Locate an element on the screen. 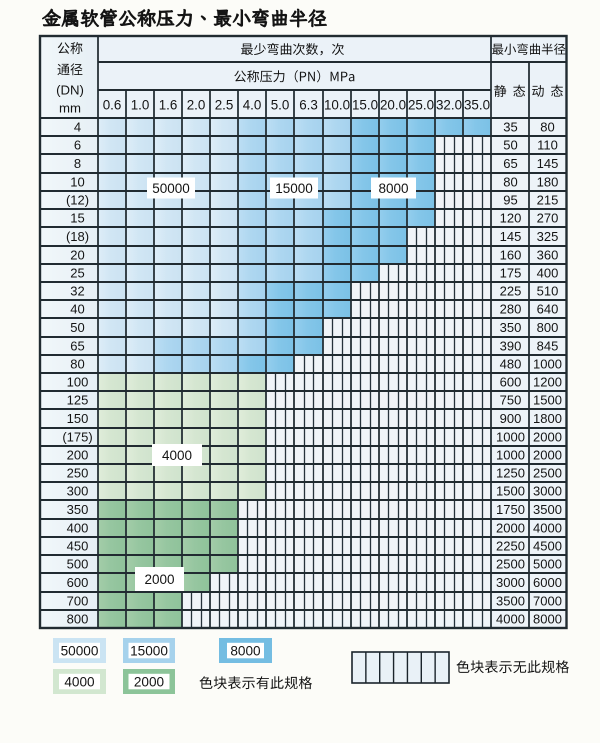 The width and height of the screenshot is (600, 743). svg-text: 225 is located at coordinates (511, 291).